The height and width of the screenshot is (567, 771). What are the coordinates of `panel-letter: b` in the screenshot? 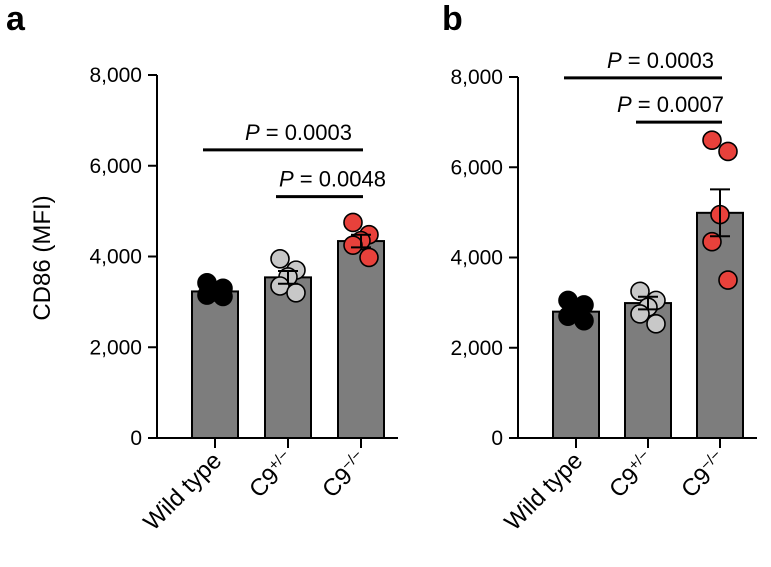 It's located at (452, 19).